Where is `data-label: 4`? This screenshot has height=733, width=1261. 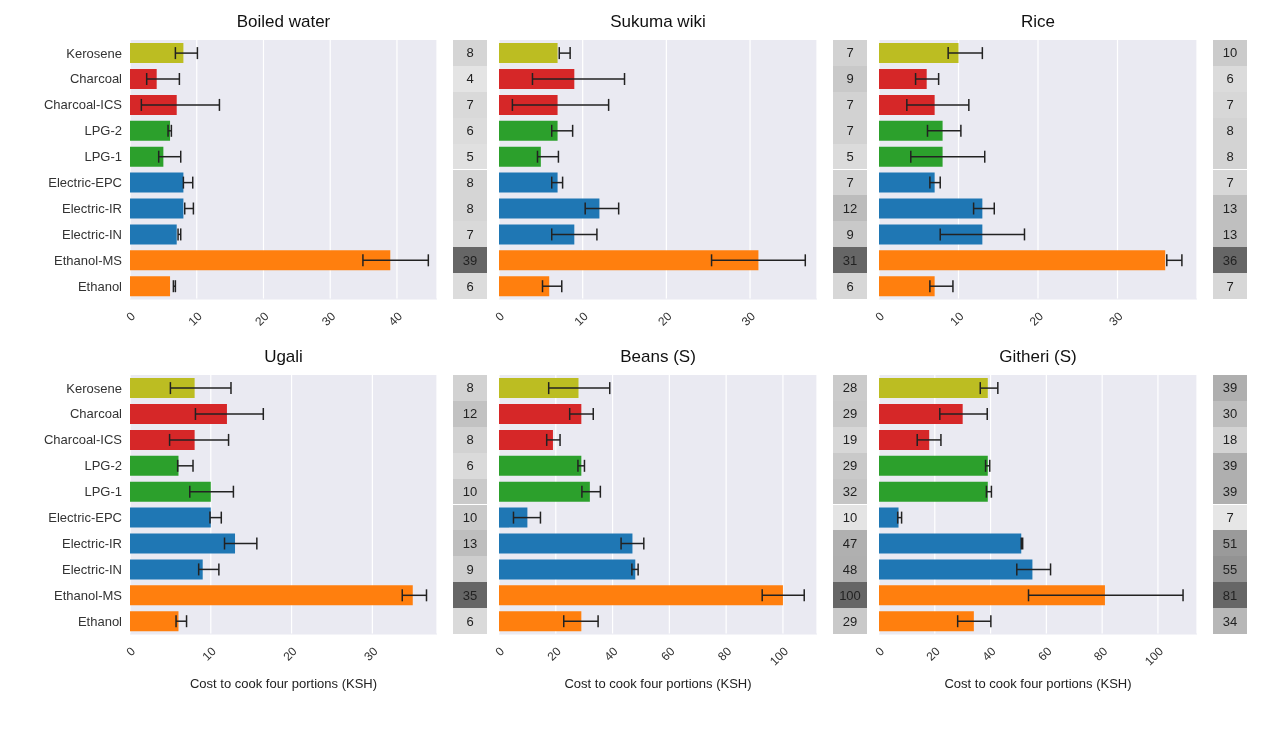 data-label: 4 is located at coordinates (470, 78).